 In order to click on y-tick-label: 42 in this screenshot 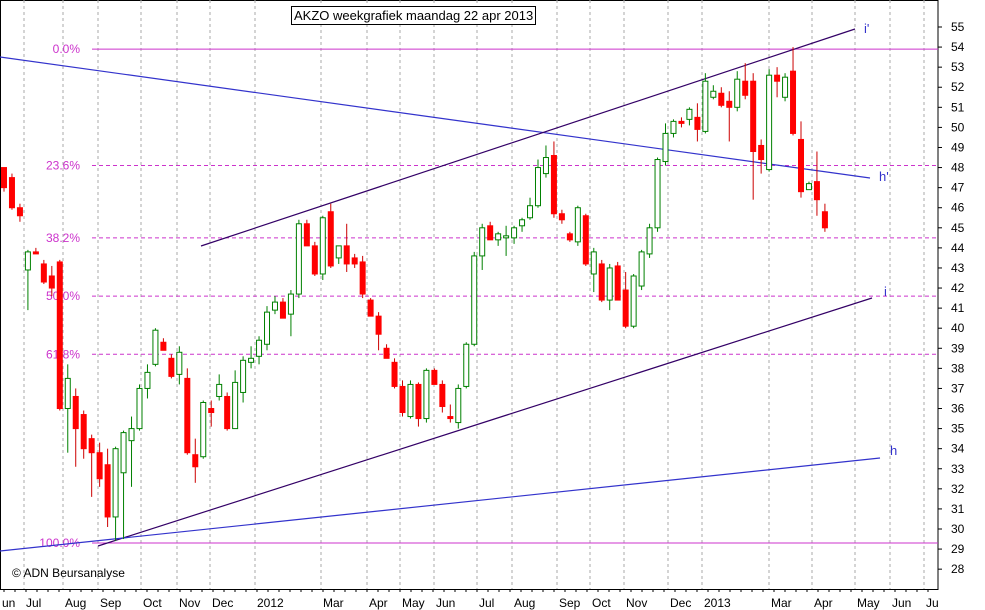, I will do `click(958, 288)`.